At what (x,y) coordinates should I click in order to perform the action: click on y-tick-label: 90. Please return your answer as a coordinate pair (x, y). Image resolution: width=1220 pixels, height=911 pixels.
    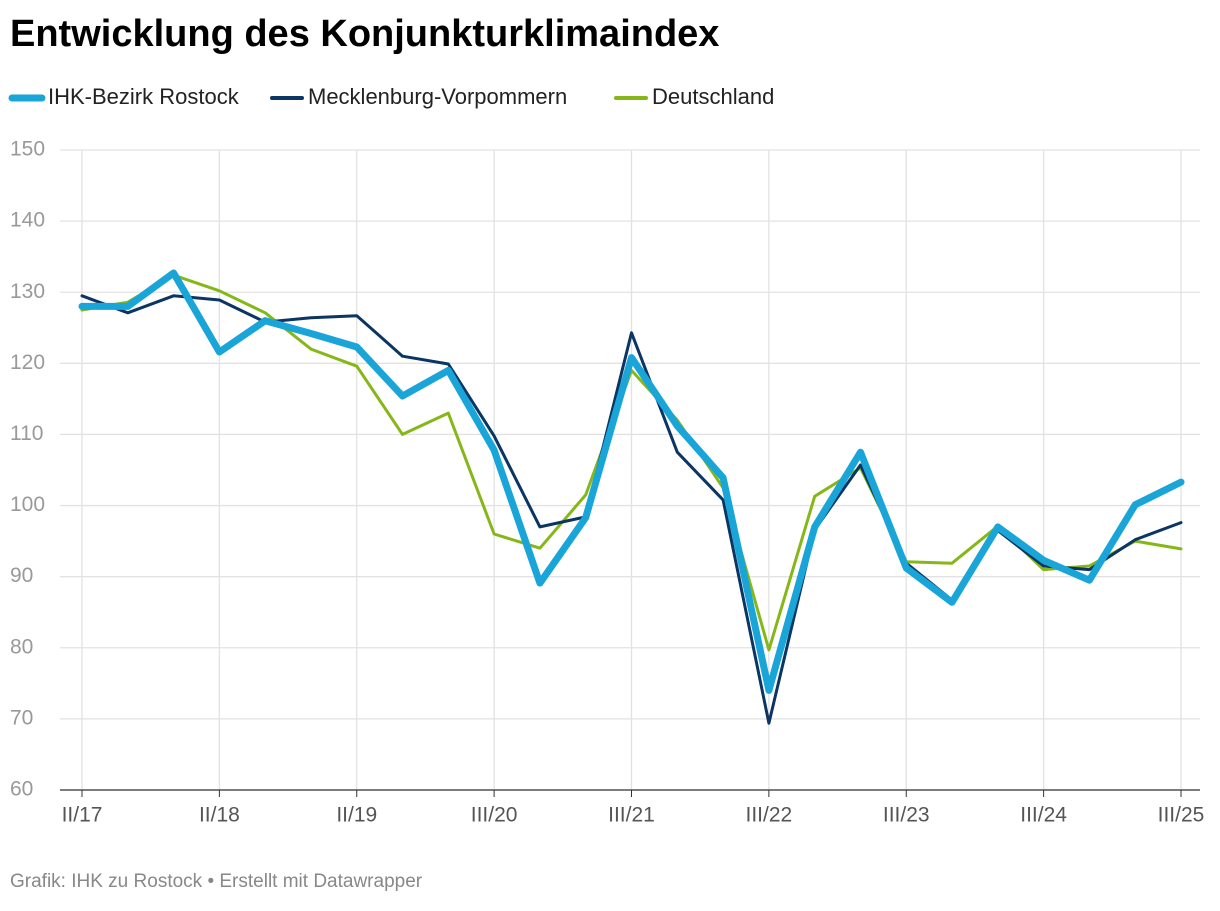
    Looking at the image, I should click on (21, 575).